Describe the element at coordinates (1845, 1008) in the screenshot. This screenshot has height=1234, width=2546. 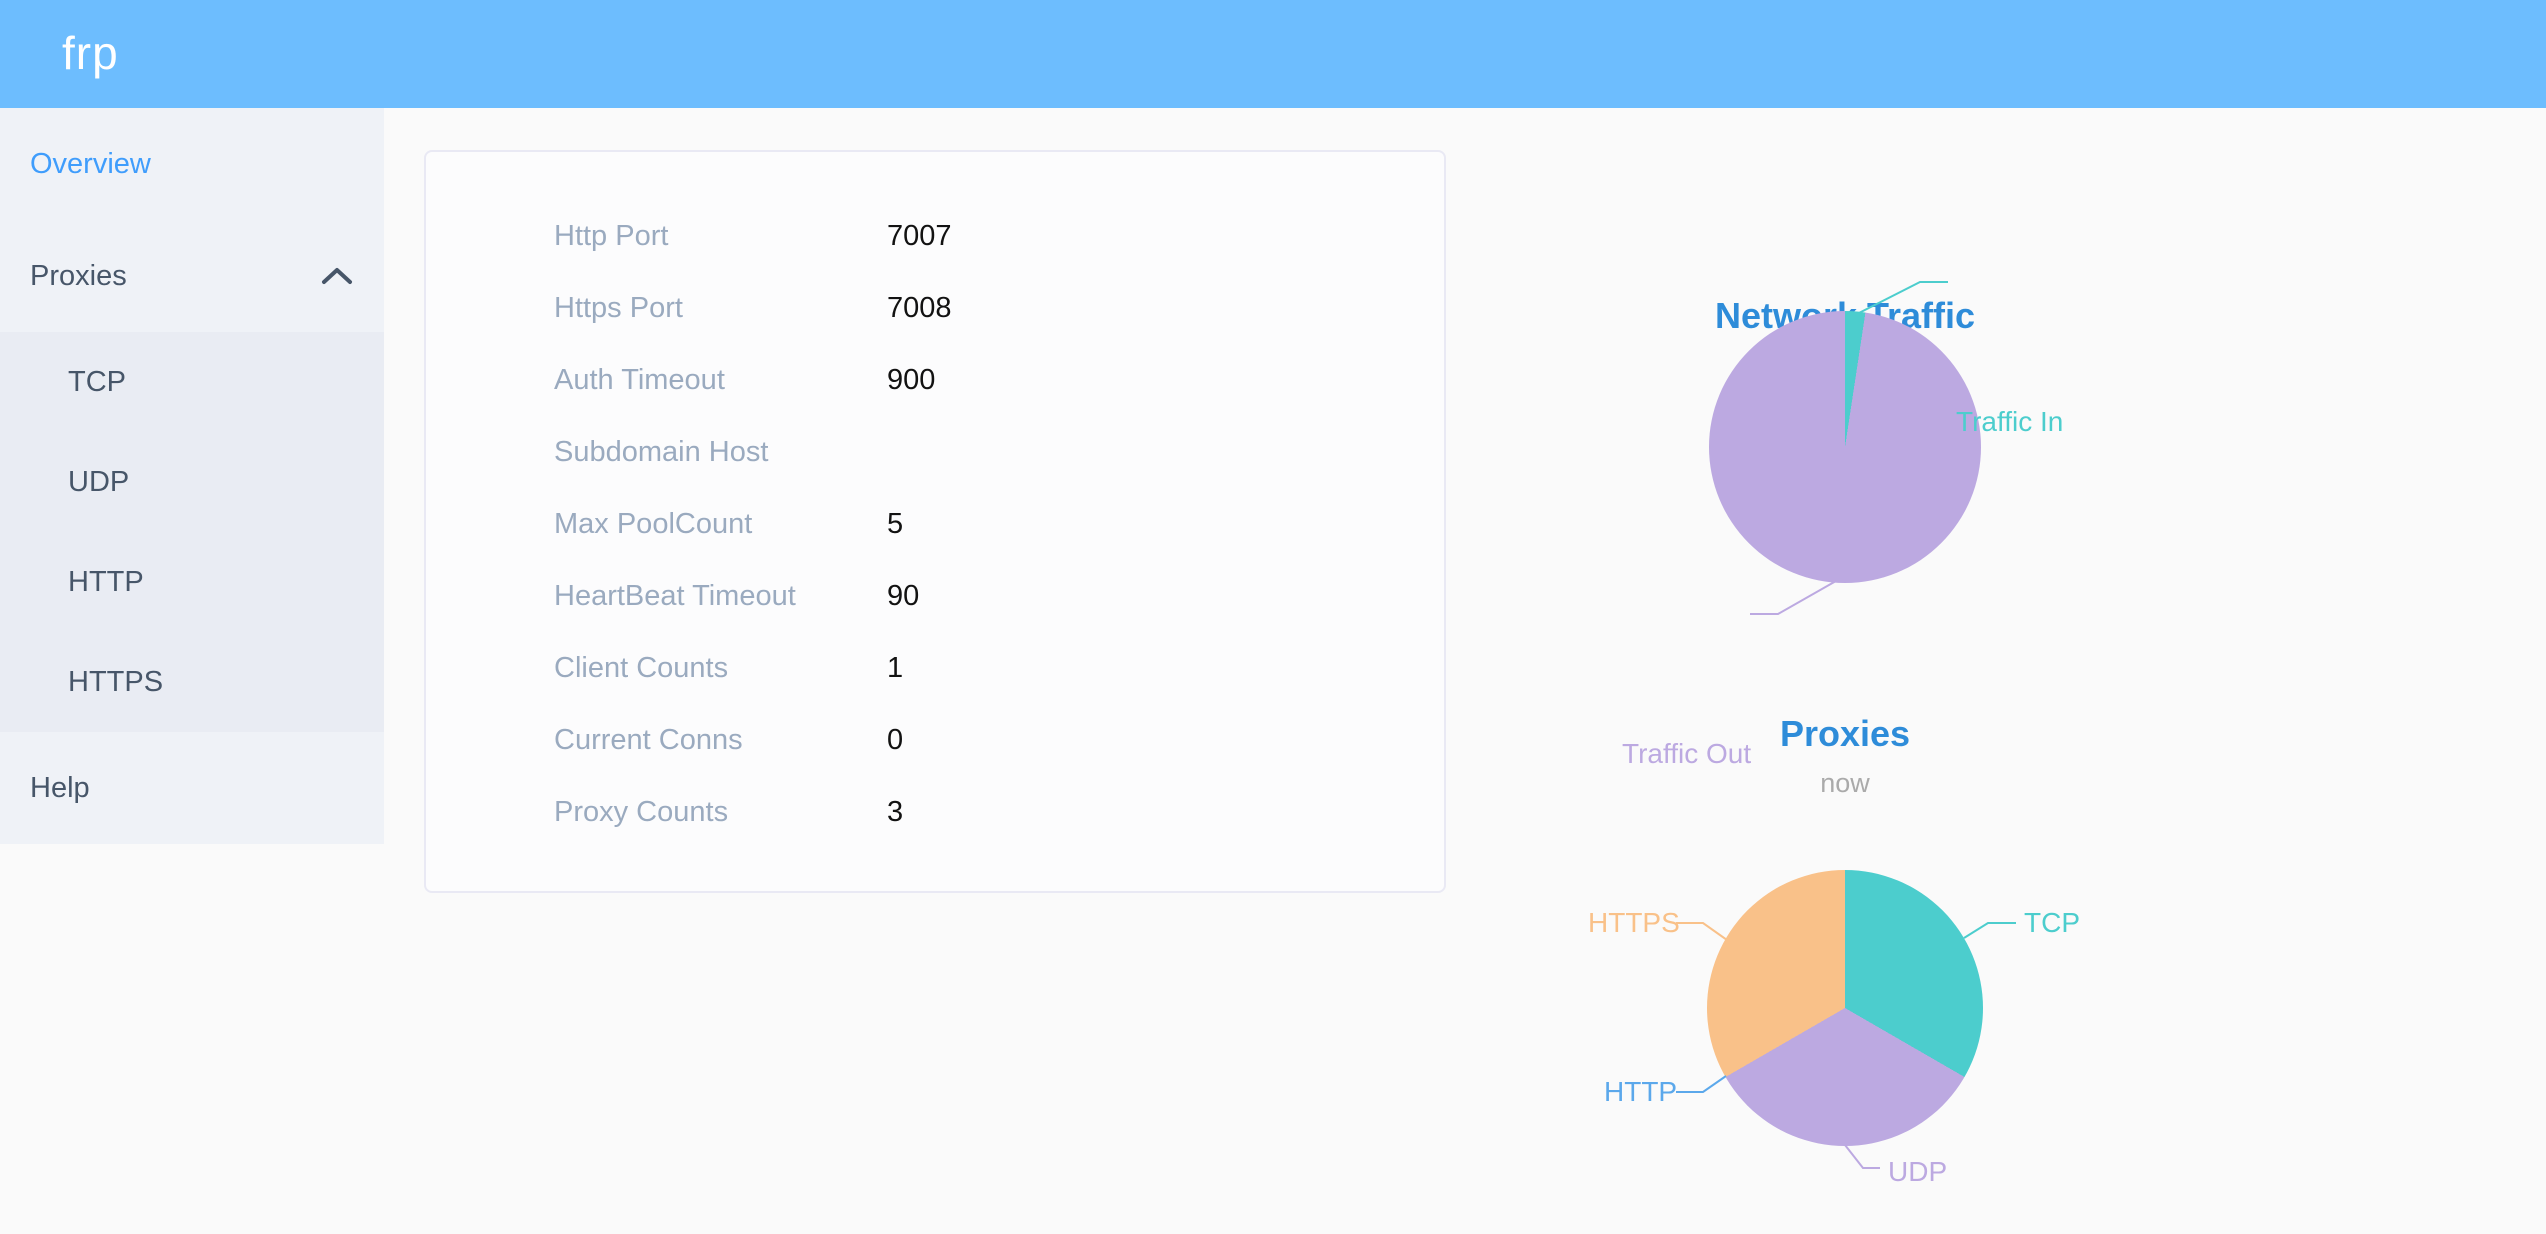
I see `proxies-pie` at that location.